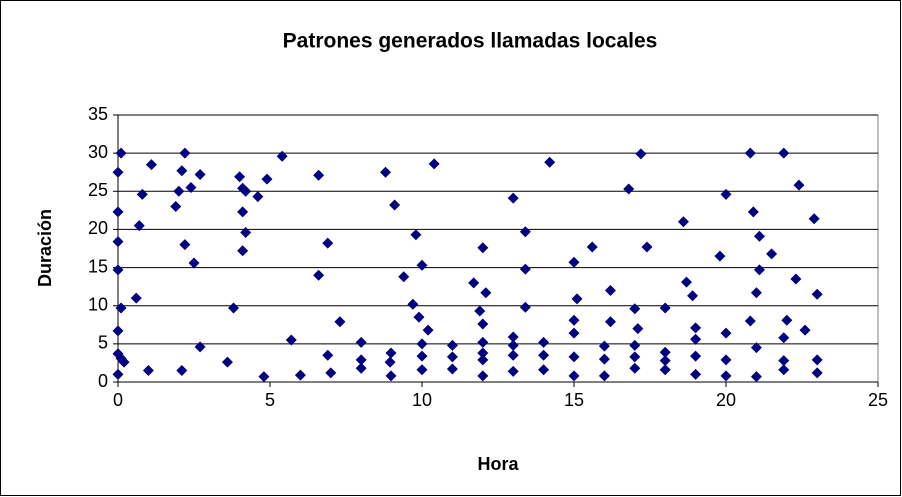 This screenshot has height=497, width=902. I want to click on x-tick-label: 15, so click(574, 400).